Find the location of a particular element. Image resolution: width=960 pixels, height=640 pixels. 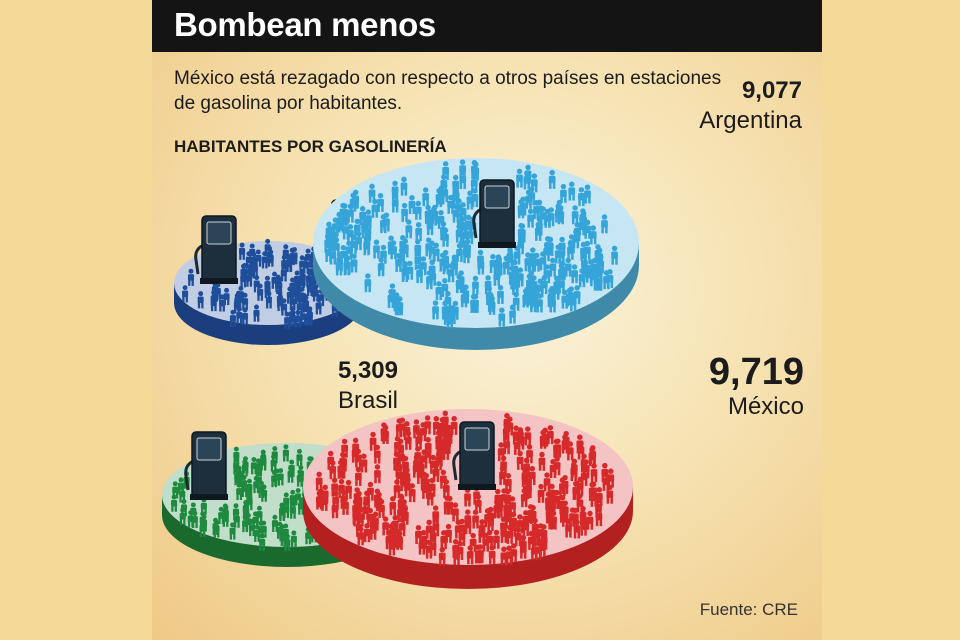

country-label-argentina: Argentina is located at coordinates (750, 120).